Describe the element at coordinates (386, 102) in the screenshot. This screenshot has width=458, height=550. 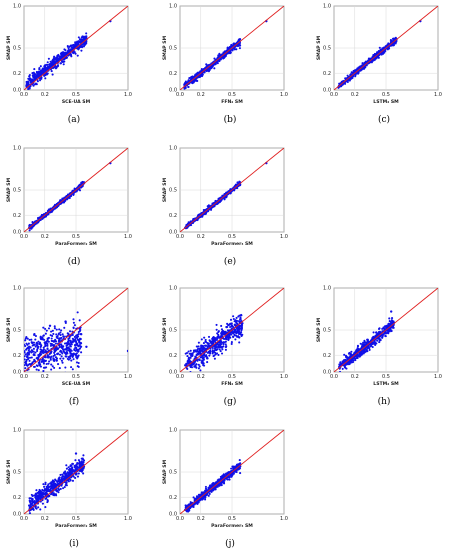
I see `x-axis-label: LSTM₂ SM` at that location.